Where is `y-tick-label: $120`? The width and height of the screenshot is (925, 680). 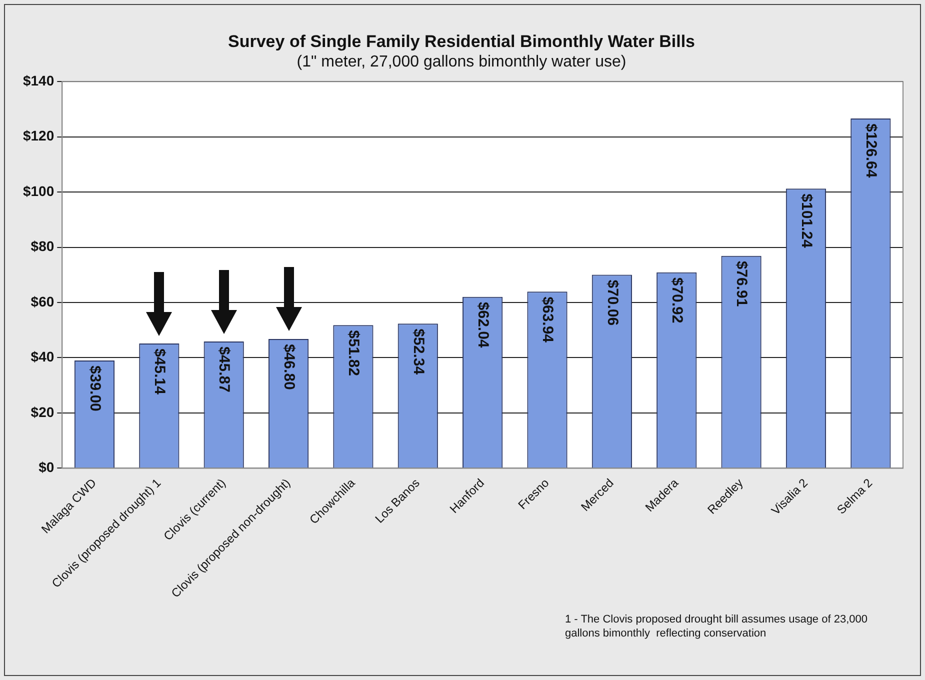
y-tick-label: $120 is located at coordinates (38, 136).